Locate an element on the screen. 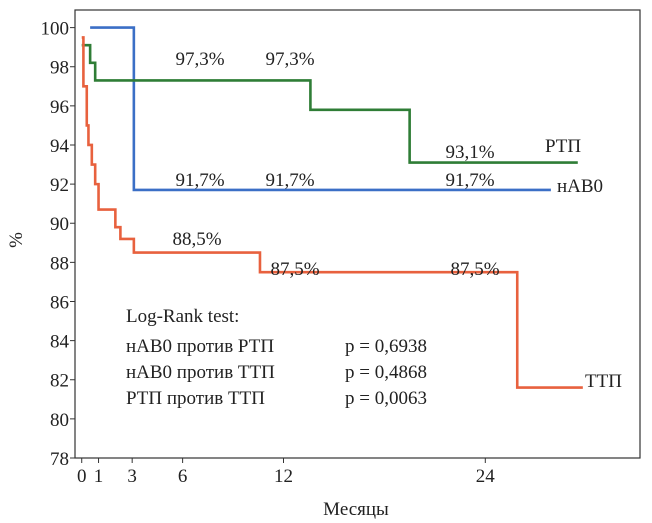 Image resolution: width=652 pixels, height=523 pixels. stats-comparison: нАВ0 против РТП is located at coordinates (200, 346).